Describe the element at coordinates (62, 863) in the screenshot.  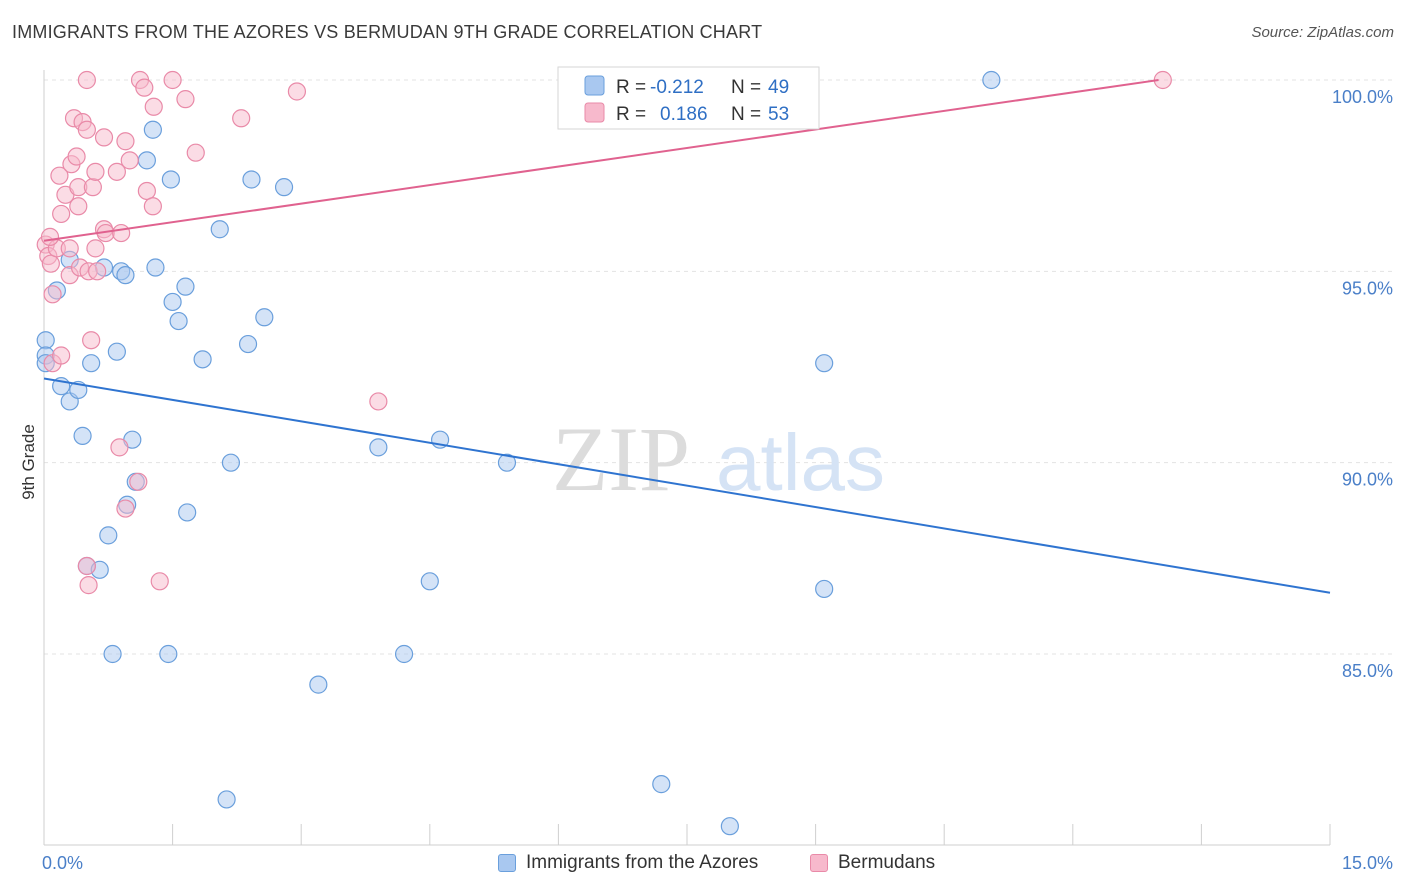
I see `x-tick-label-0: 0.0%` at that location.